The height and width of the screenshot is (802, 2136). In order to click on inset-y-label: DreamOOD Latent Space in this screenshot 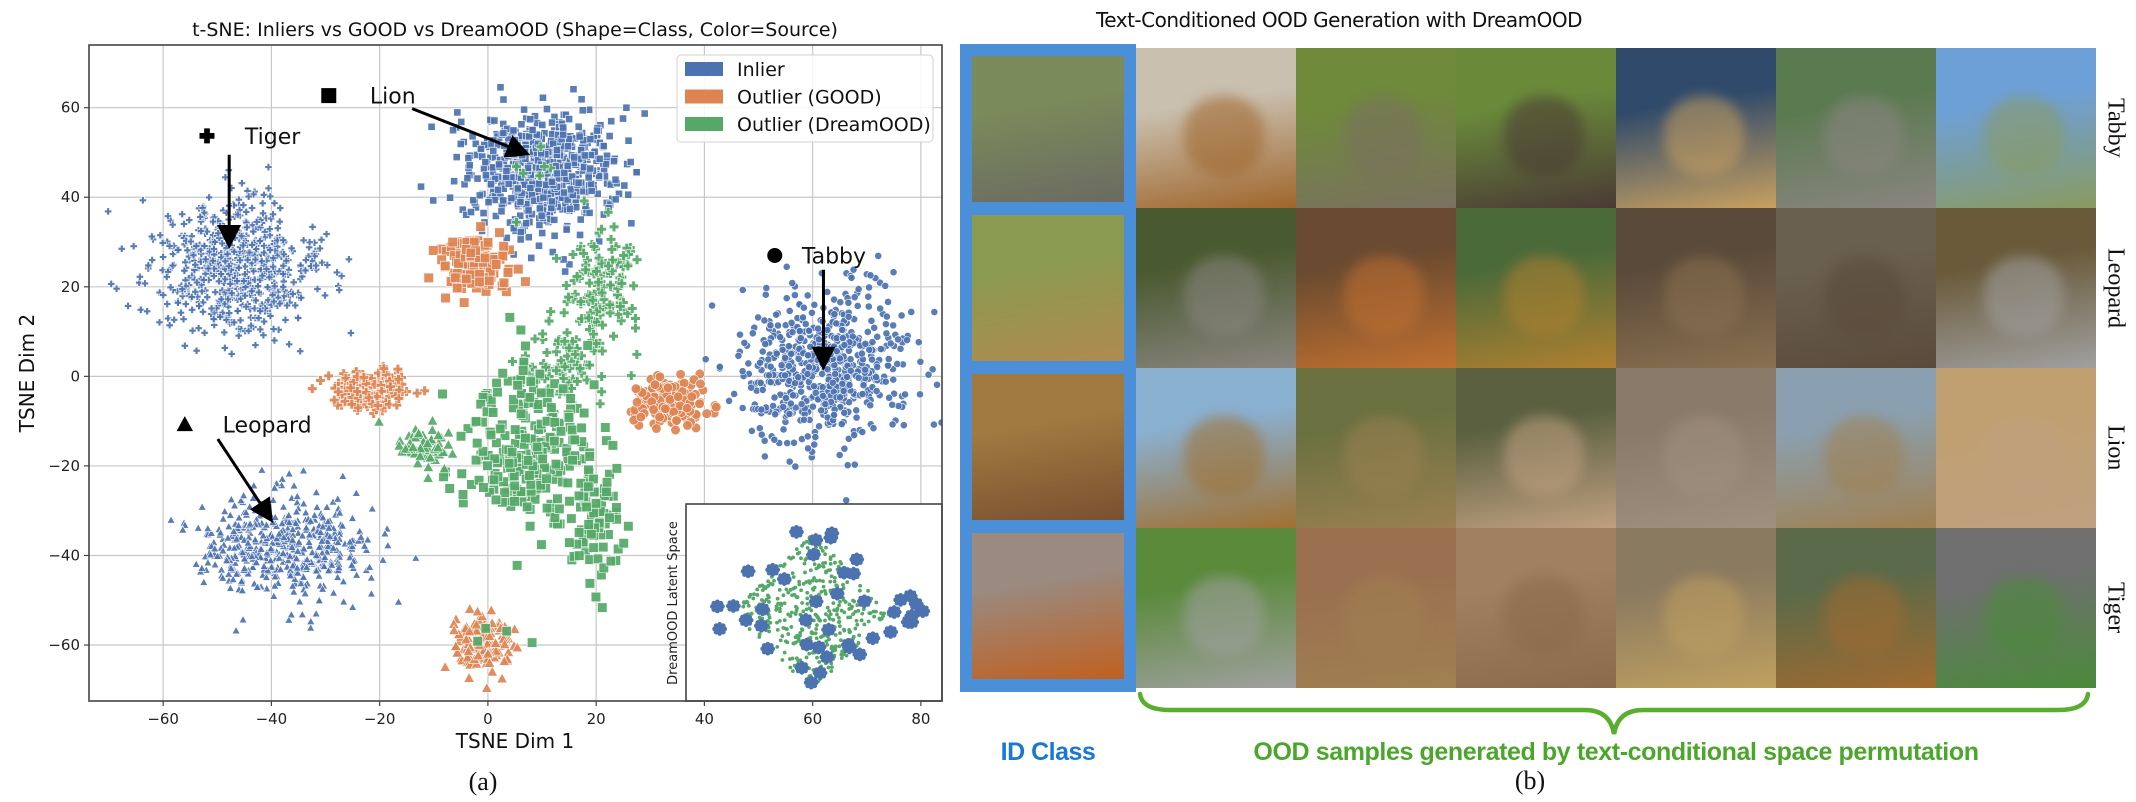, I will do `click(673, 603)`.